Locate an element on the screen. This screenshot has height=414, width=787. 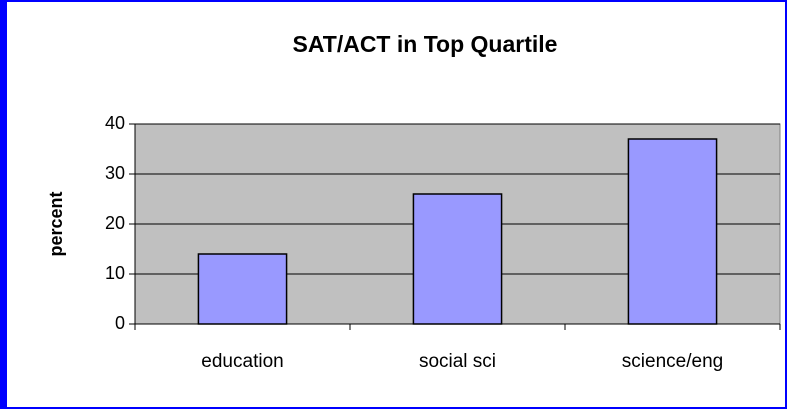
chart-title: SAT/ACT in Top Quartile is located at coordinates (425, 44).